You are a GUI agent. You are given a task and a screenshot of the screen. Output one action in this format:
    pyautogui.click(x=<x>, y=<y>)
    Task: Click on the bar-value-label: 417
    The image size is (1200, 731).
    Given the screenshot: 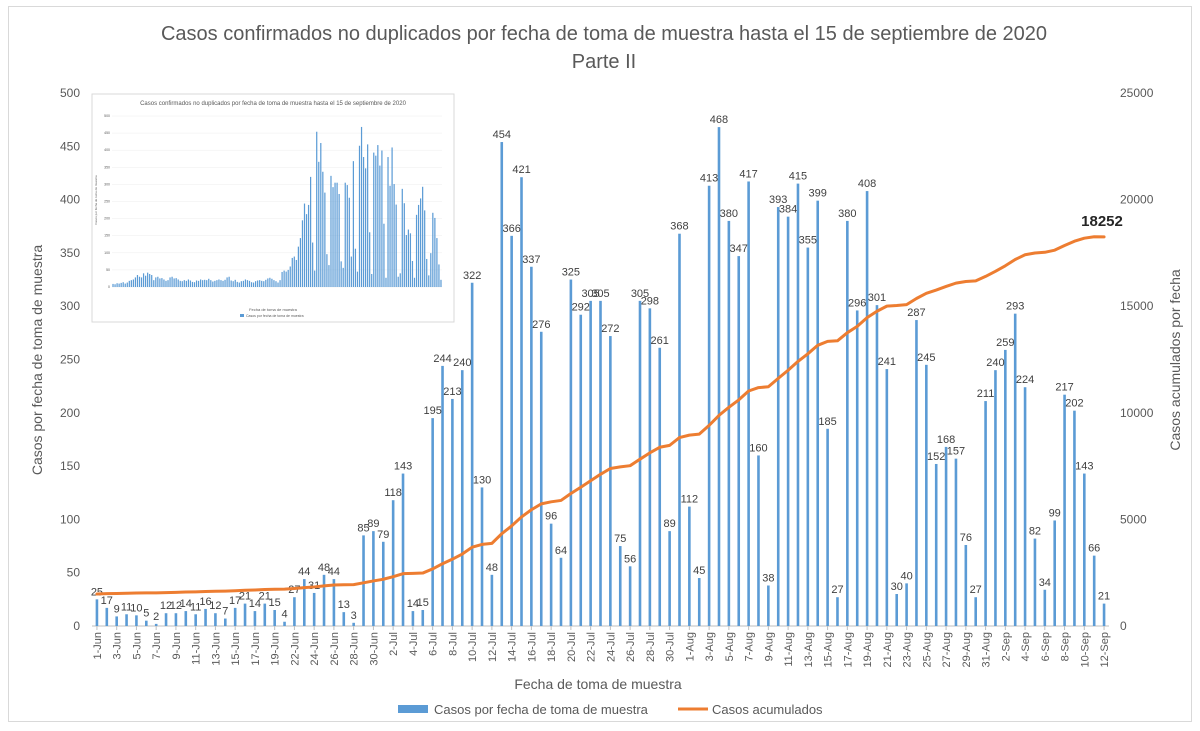 What is the action you would take?
    pyautogui.click(x=748, y=174)
    